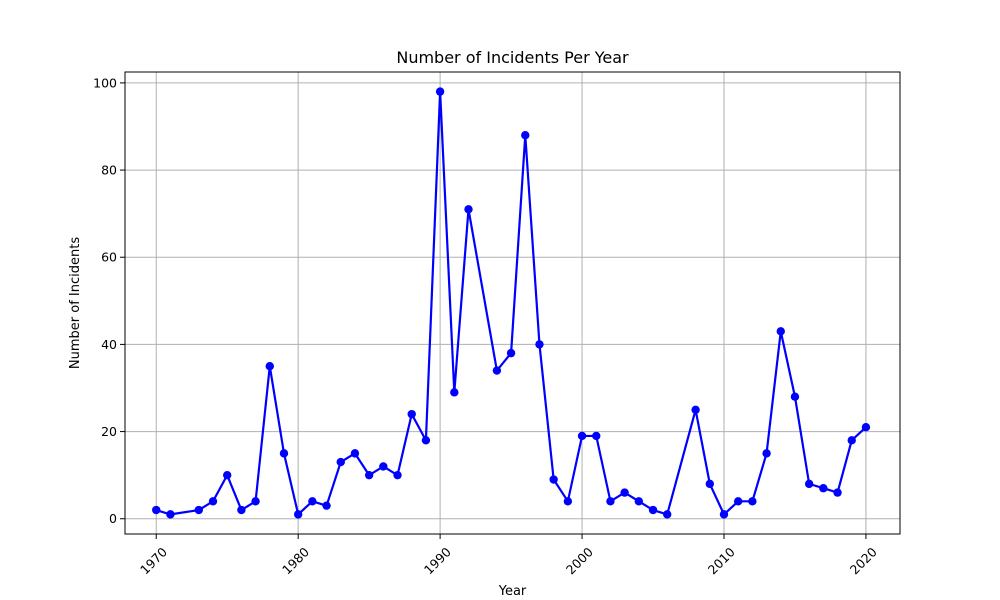  I want to click on x-axis-label: Year, so click(512, 591).